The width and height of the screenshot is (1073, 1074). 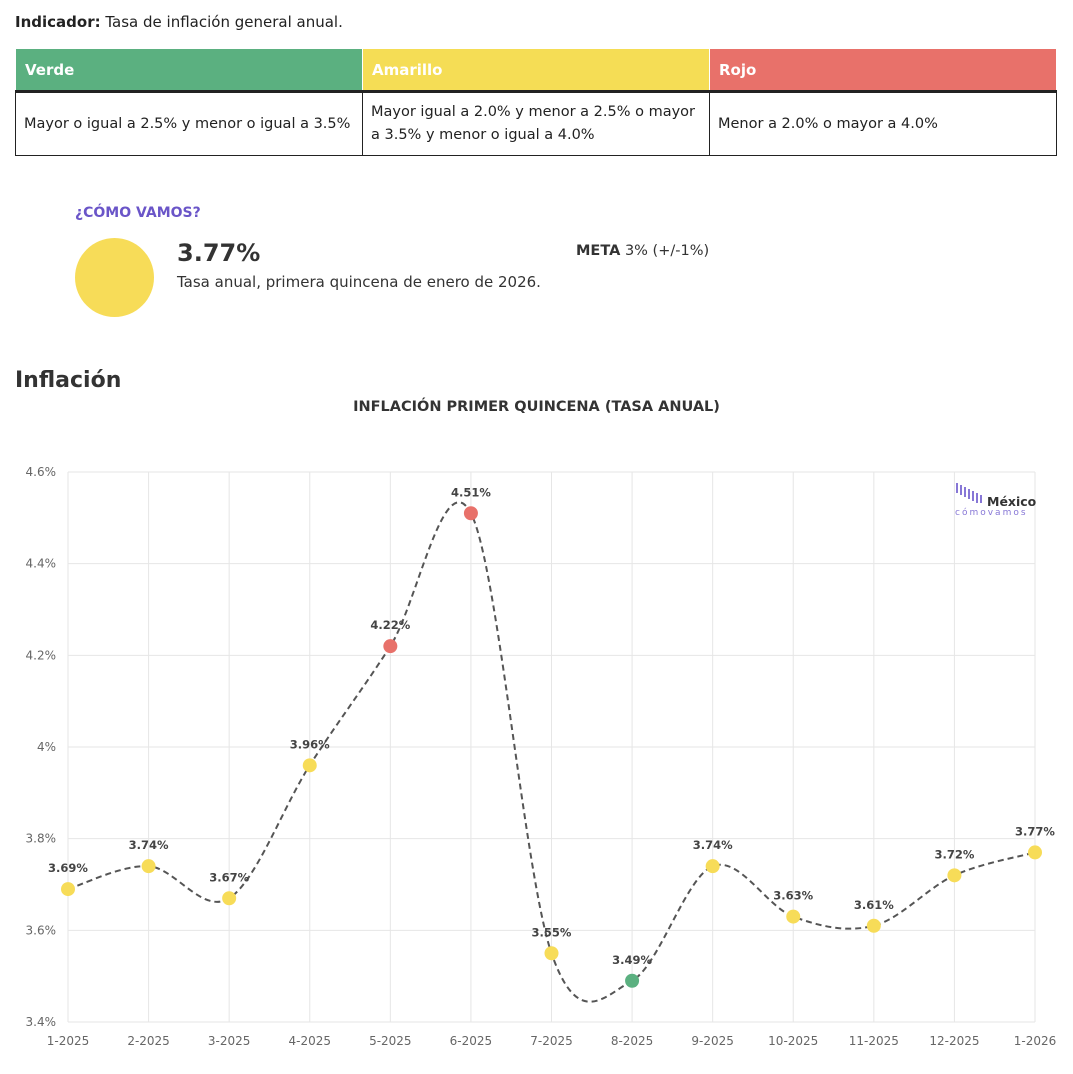 I want to click on data-label: 3.69%, so click(x=68, y=868).